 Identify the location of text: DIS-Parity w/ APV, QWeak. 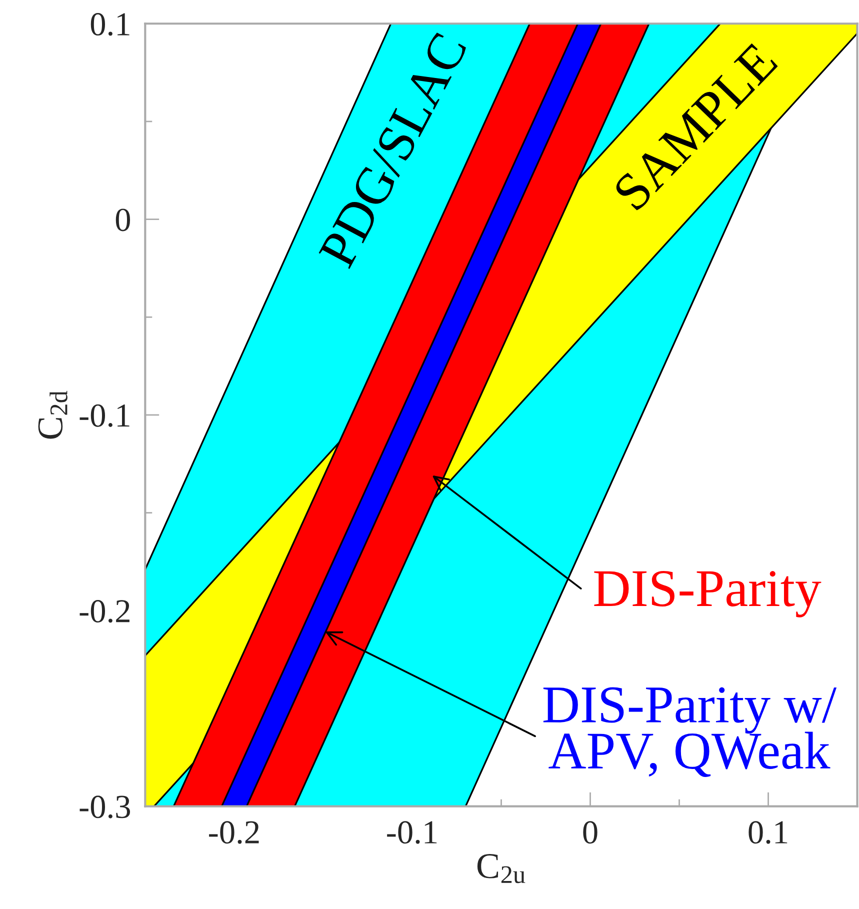
(690, 732).